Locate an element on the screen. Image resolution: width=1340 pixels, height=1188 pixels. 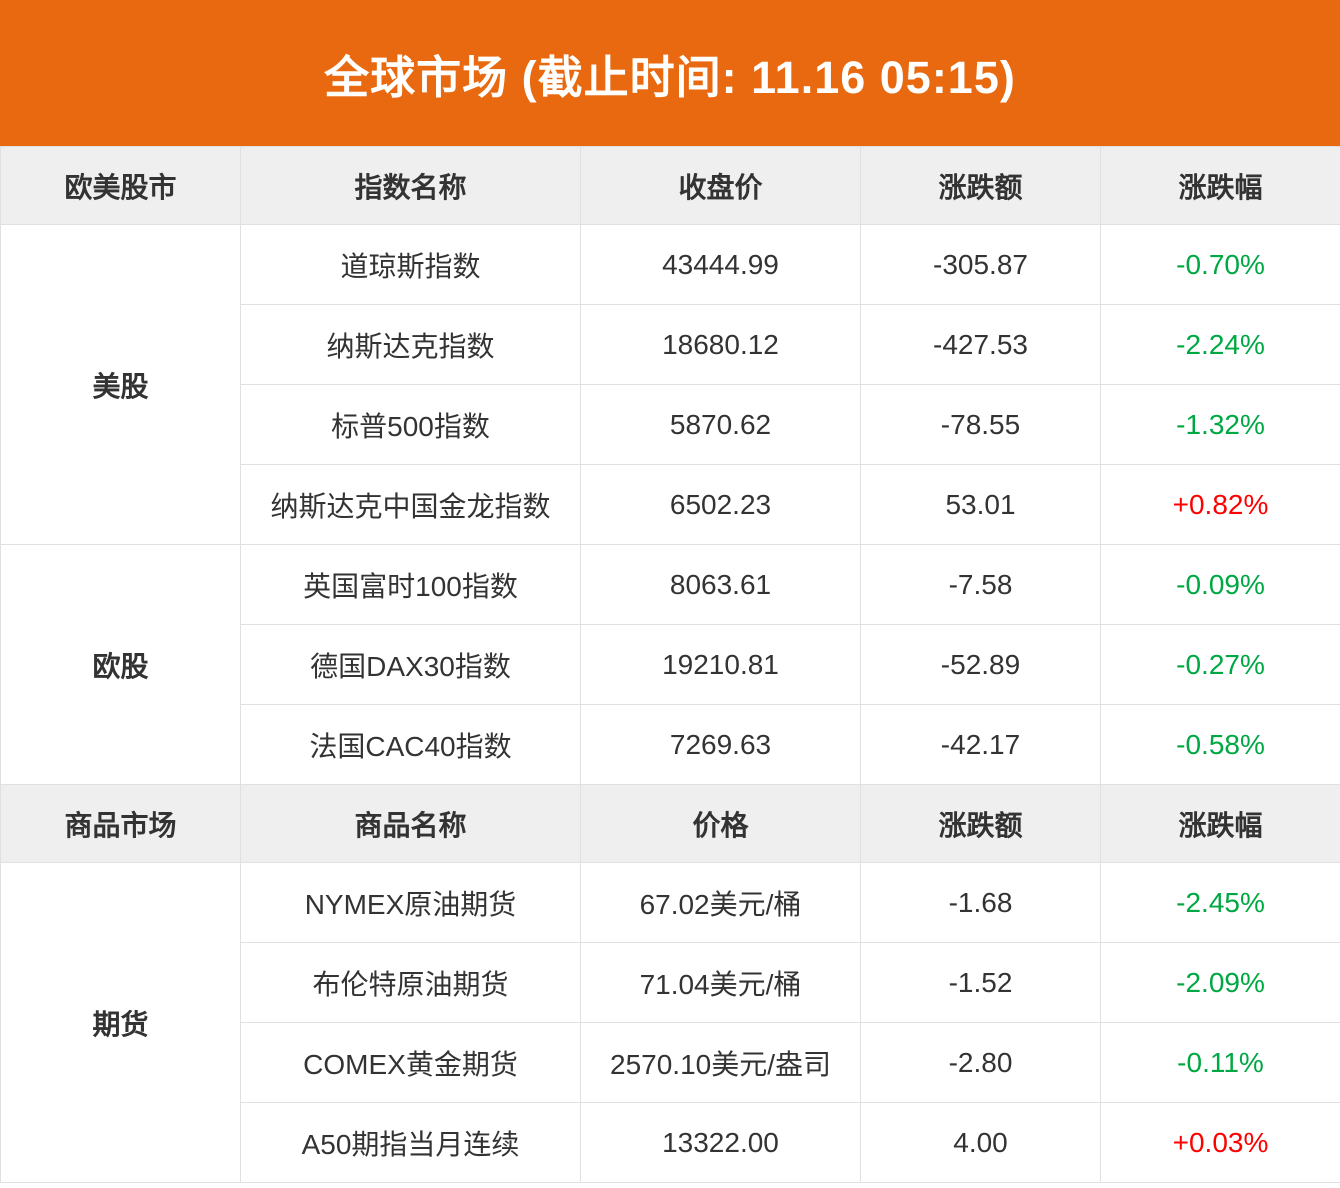
change-amount: -2.80 is located at coordinates (980, 1062).